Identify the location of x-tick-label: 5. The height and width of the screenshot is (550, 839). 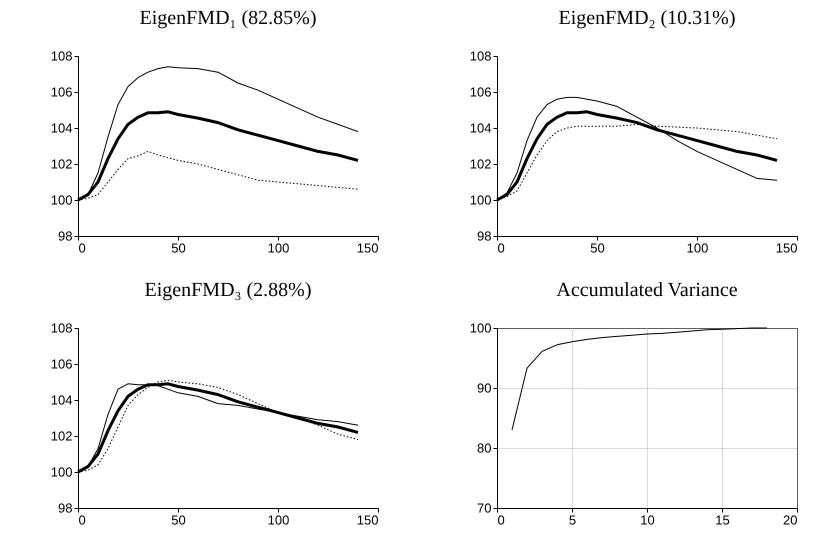
(572, 520).